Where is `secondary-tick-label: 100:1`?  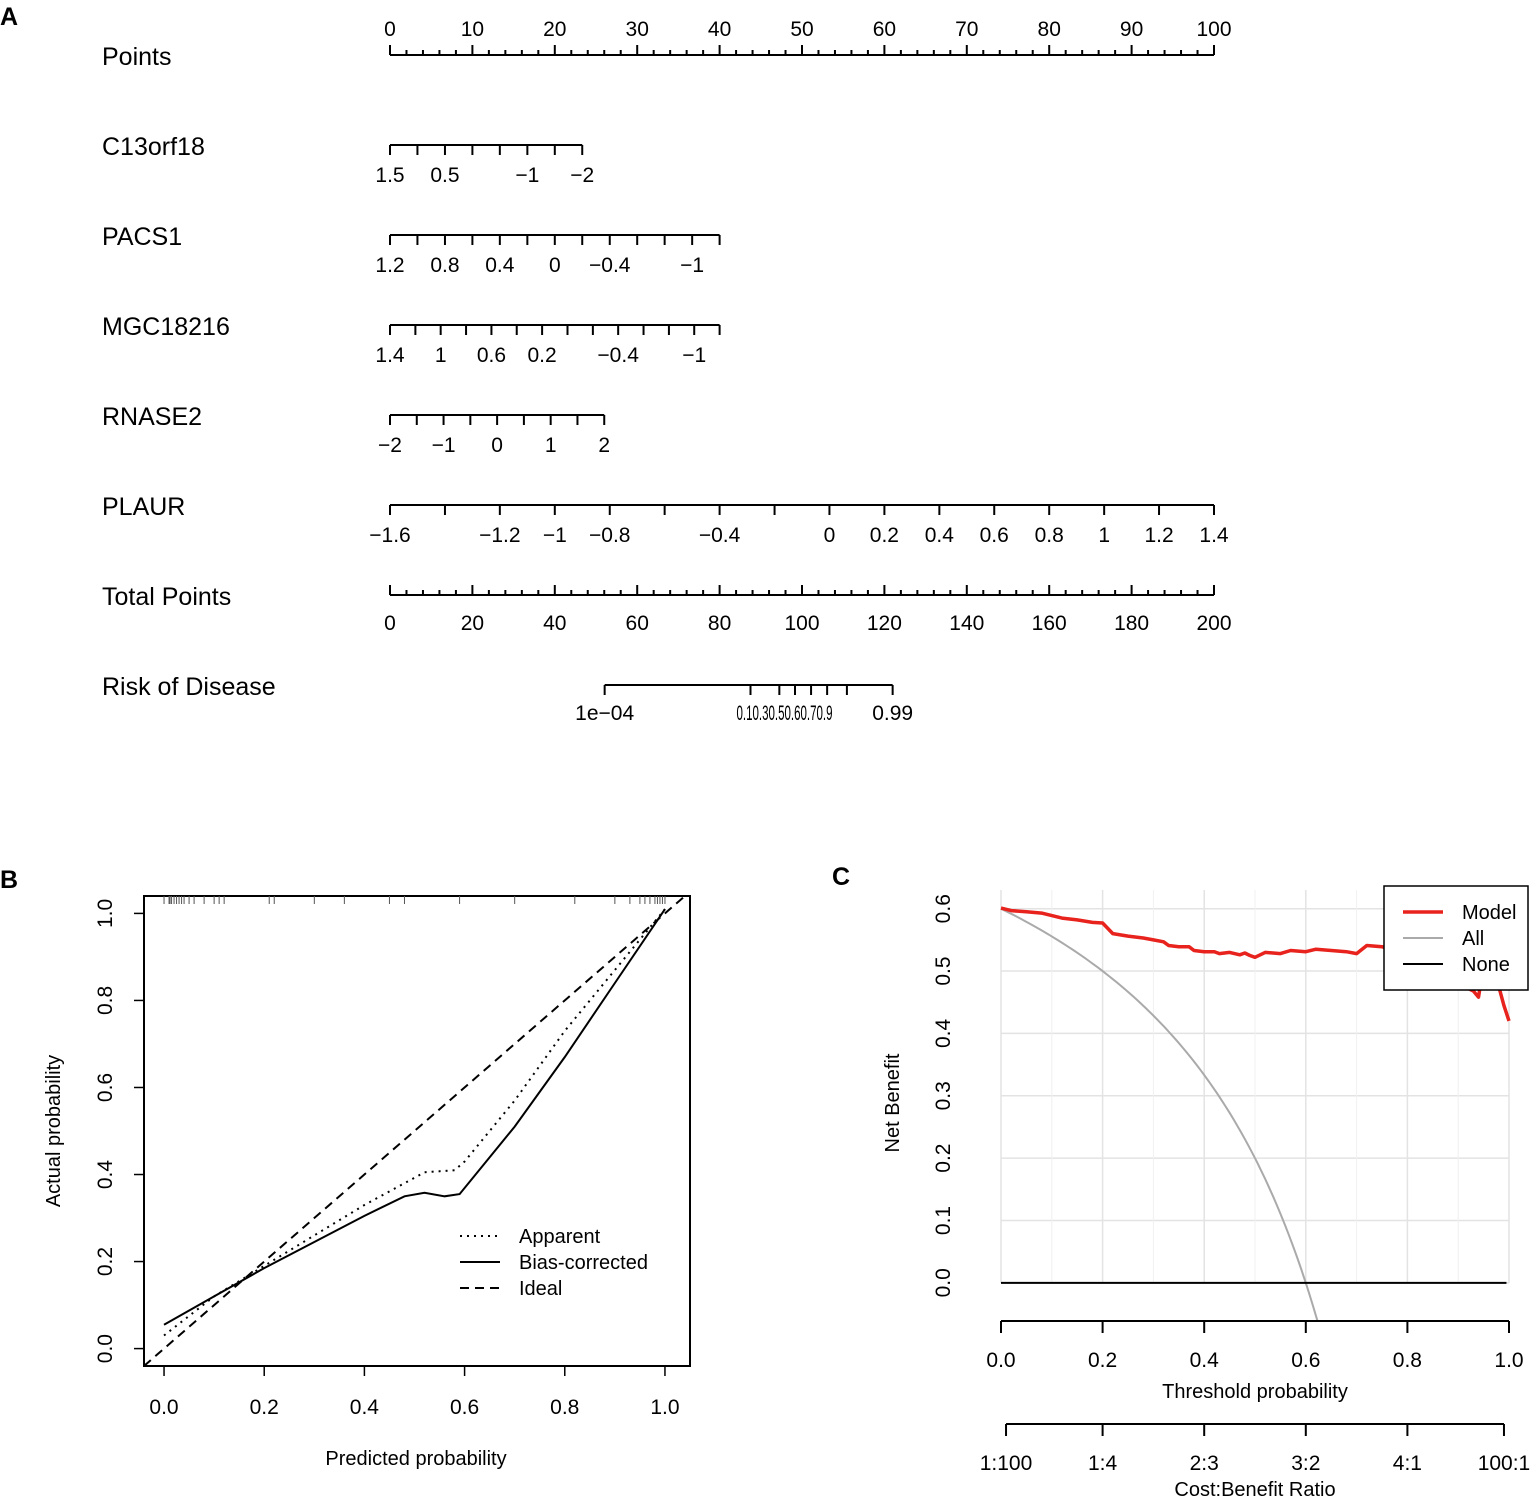 secondary-tick-label: 100:1 is located at coordinates (1504, 1463).